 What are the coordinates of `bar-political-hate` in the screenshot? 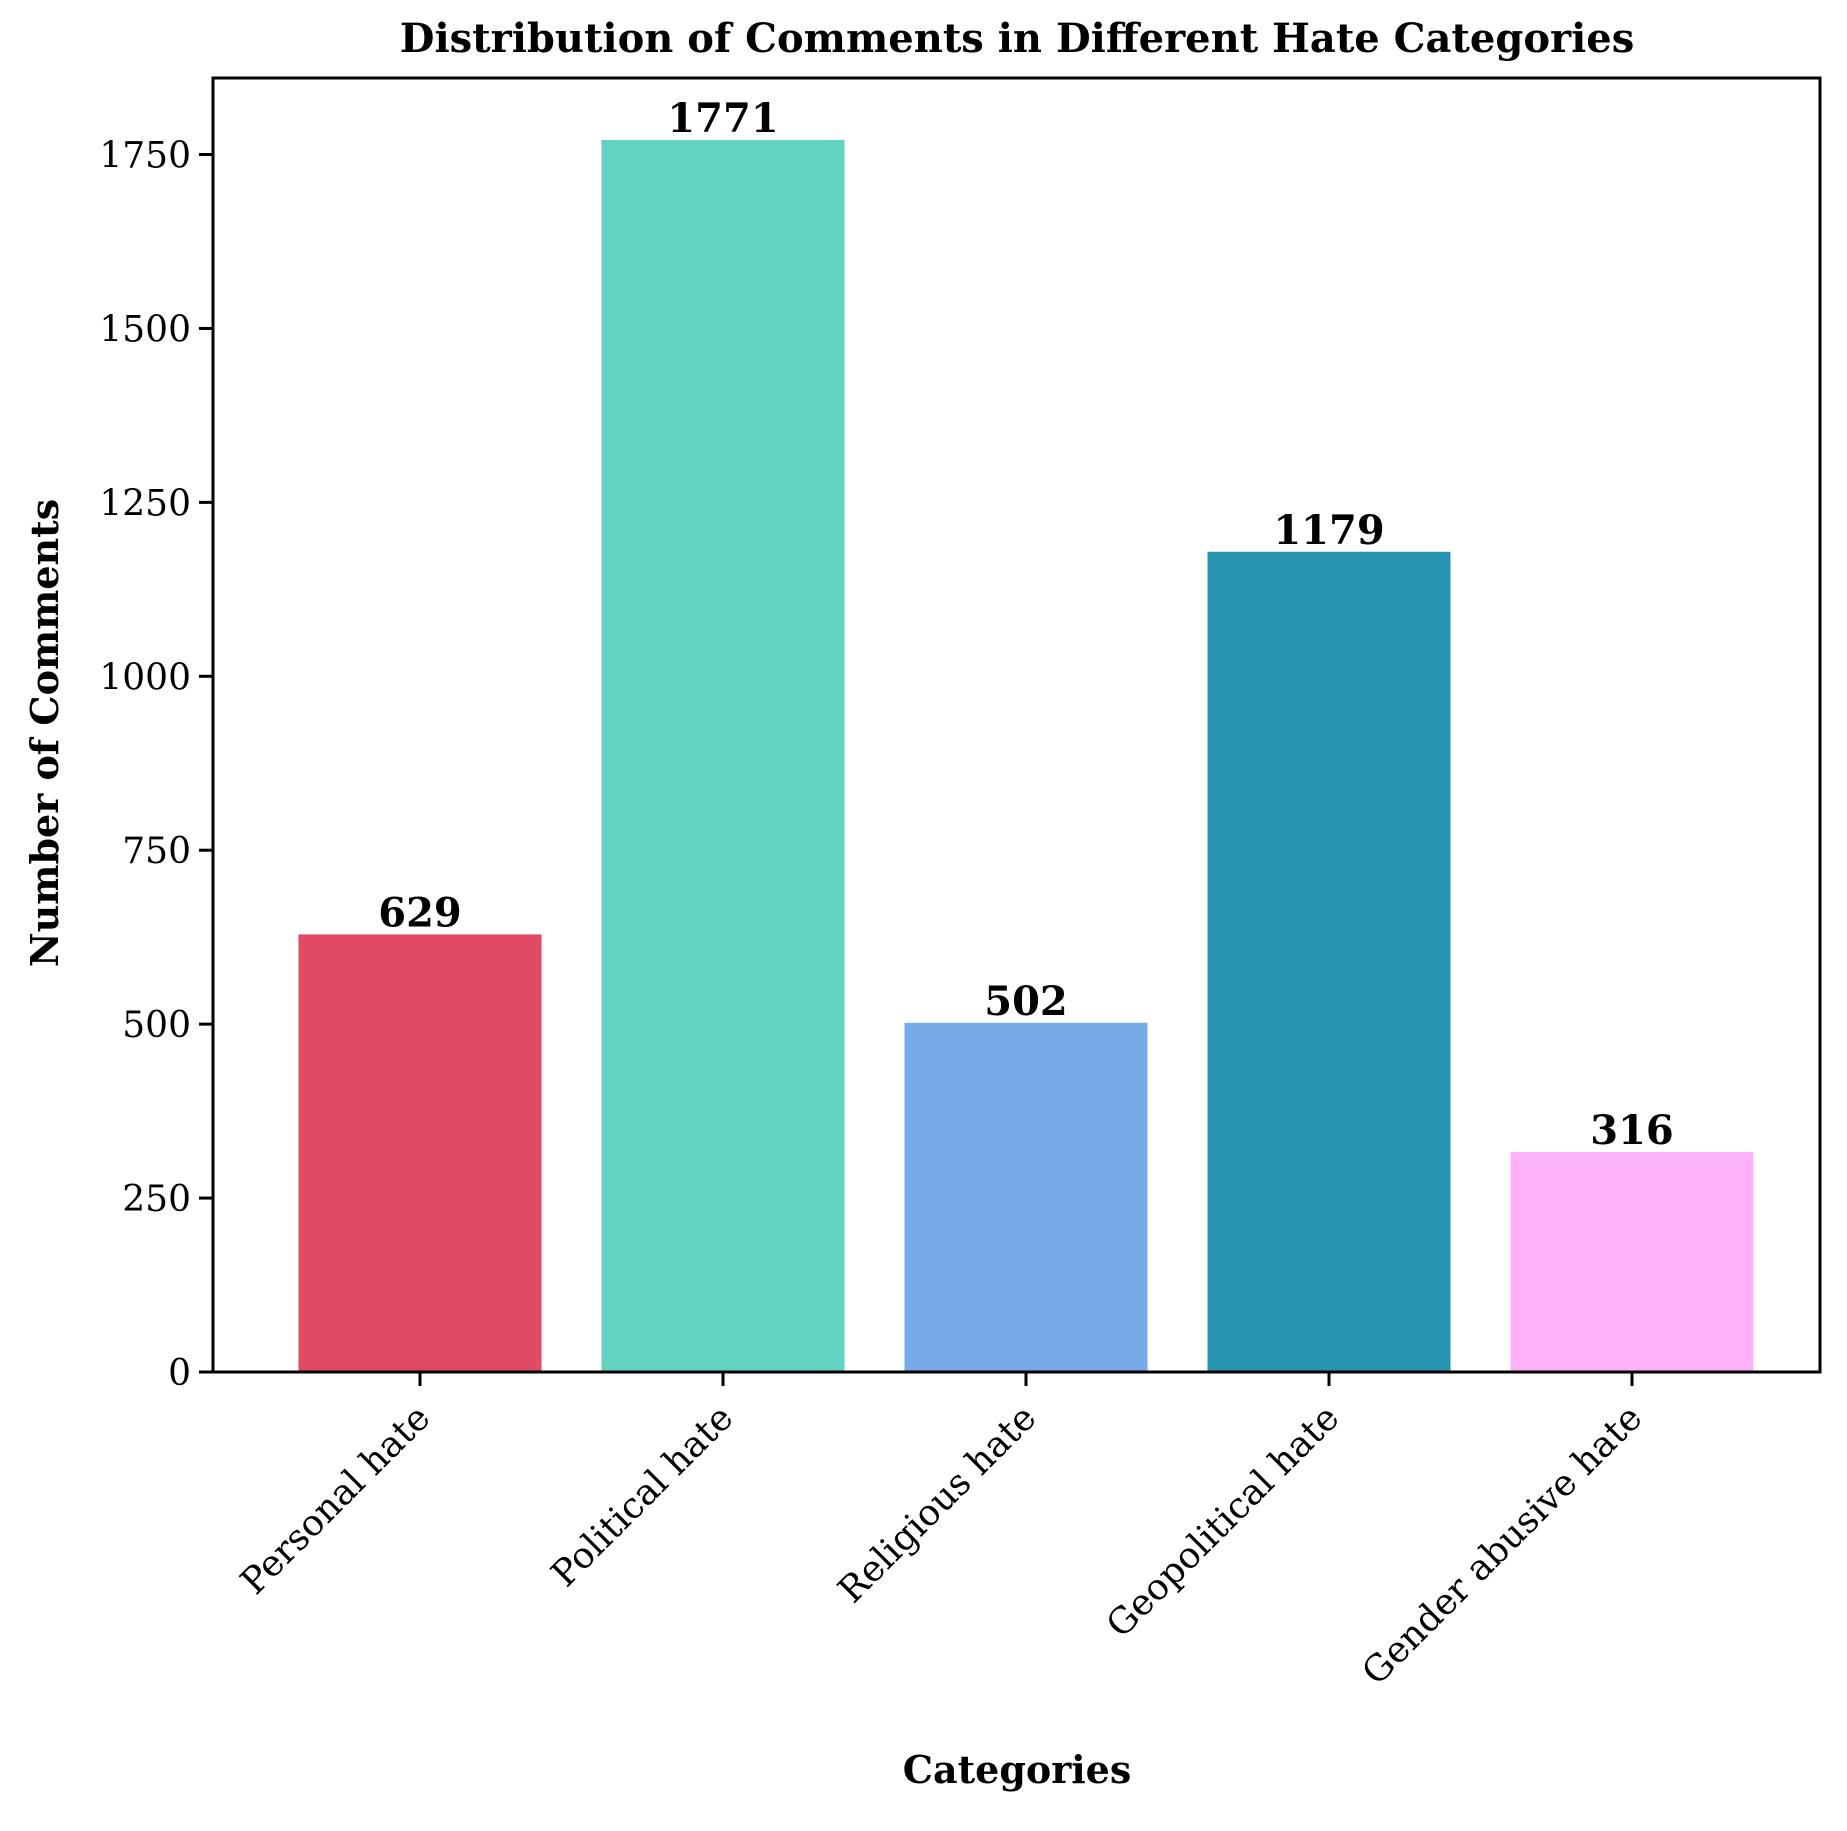 It's located at (723, 755).